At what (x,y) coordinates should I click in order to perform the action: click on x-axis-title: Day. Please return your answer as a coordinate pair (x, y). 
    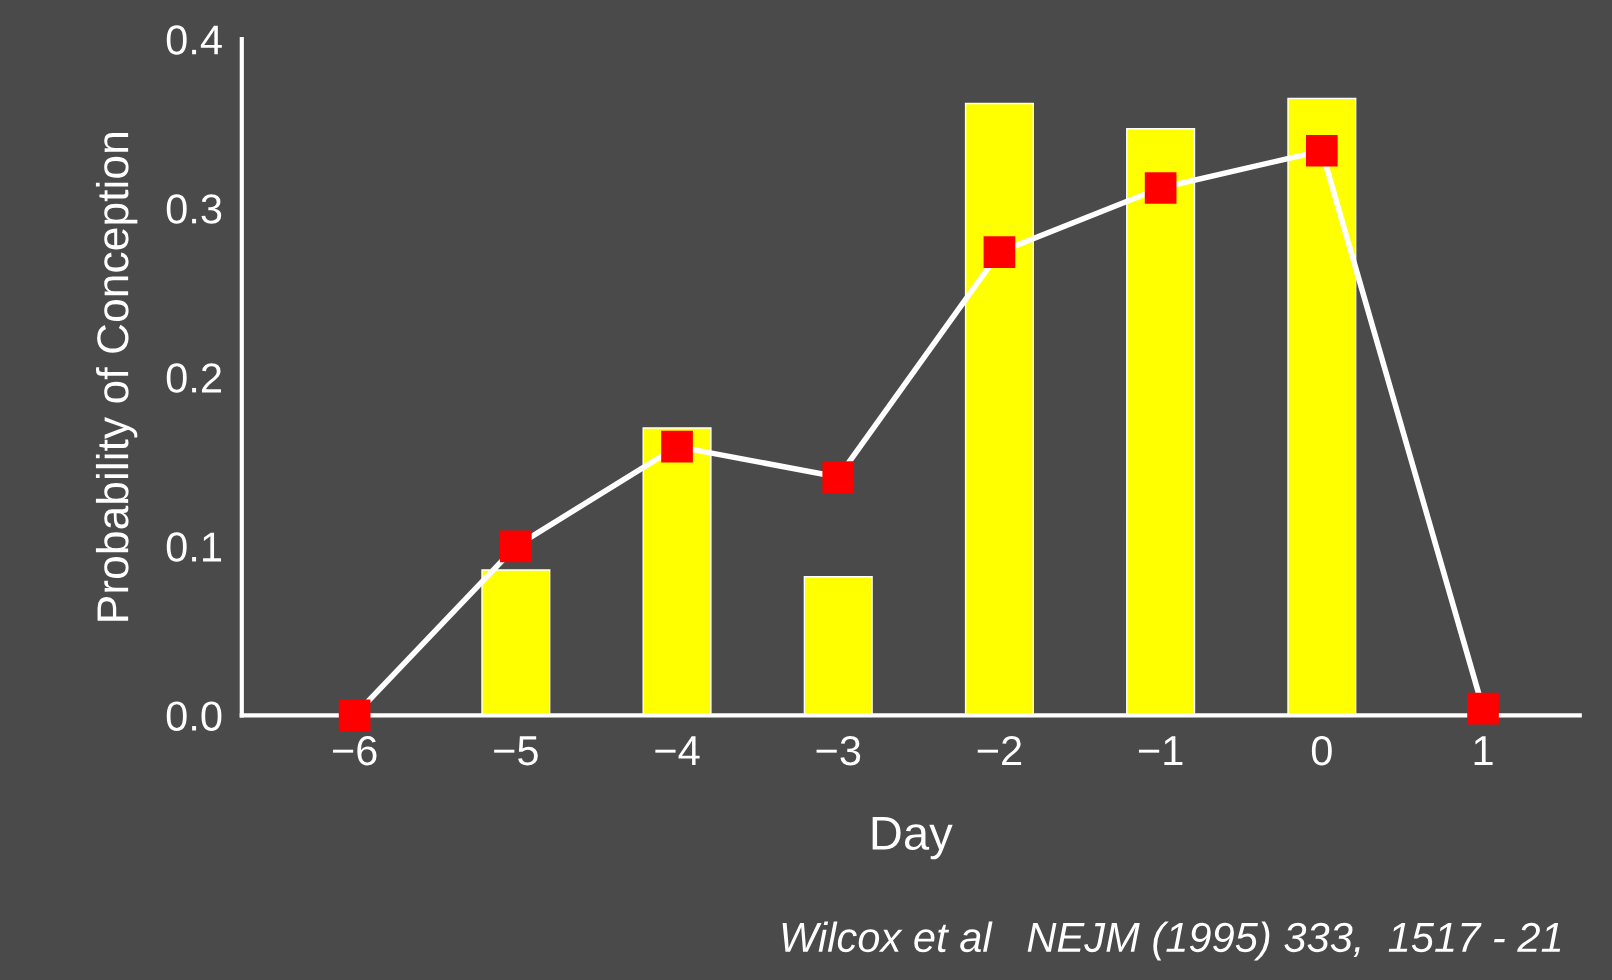
    Looking at the image, I should click on (912, 838).